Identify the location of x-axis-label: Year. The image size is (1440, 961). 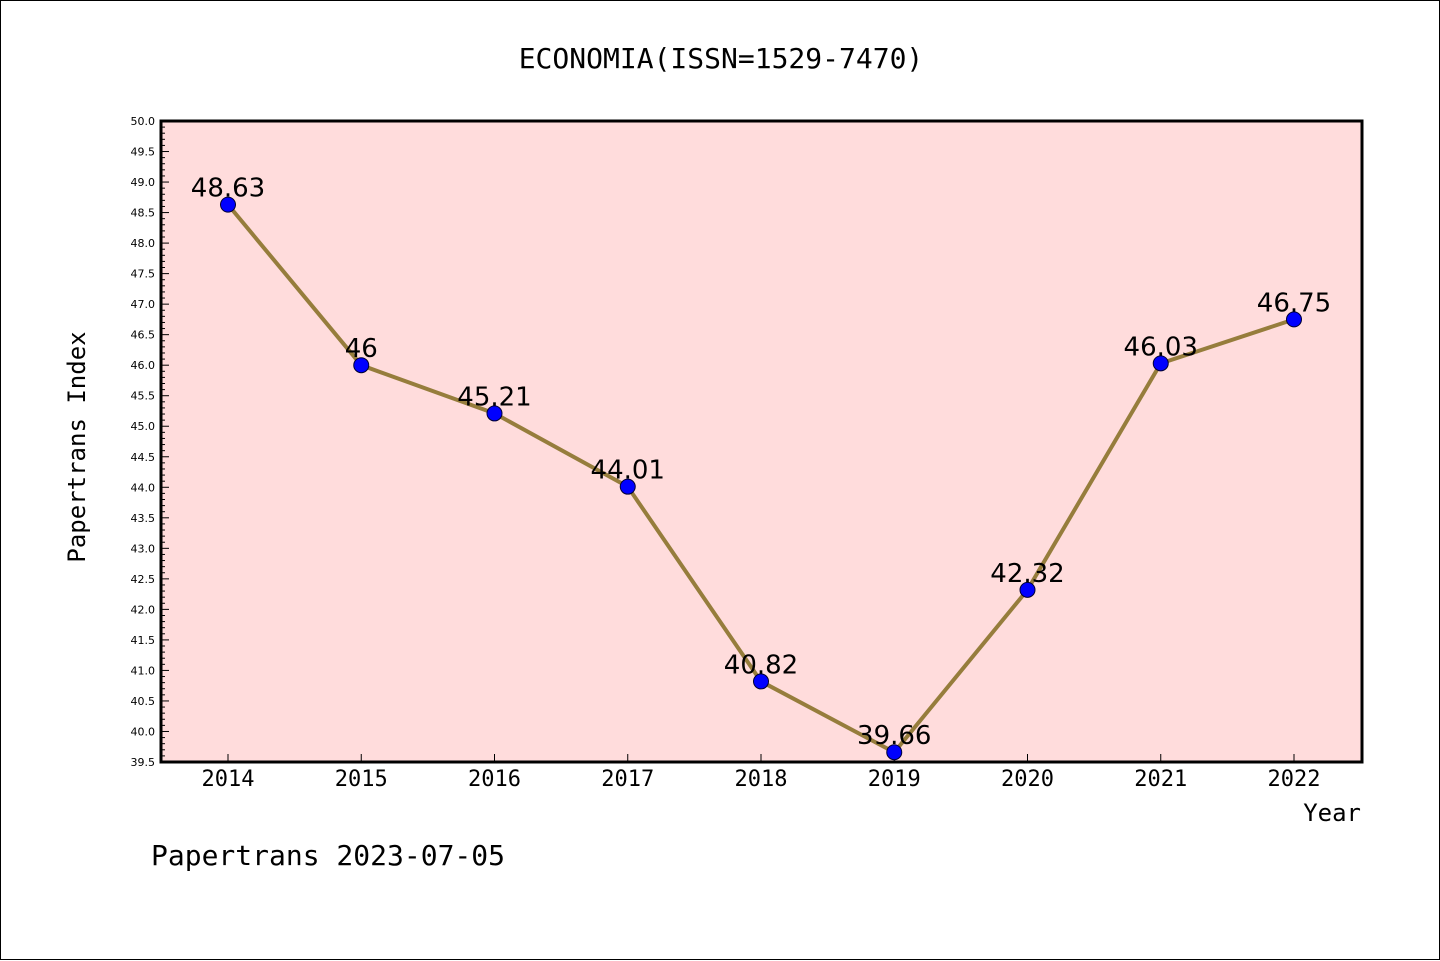
(1332, 813).